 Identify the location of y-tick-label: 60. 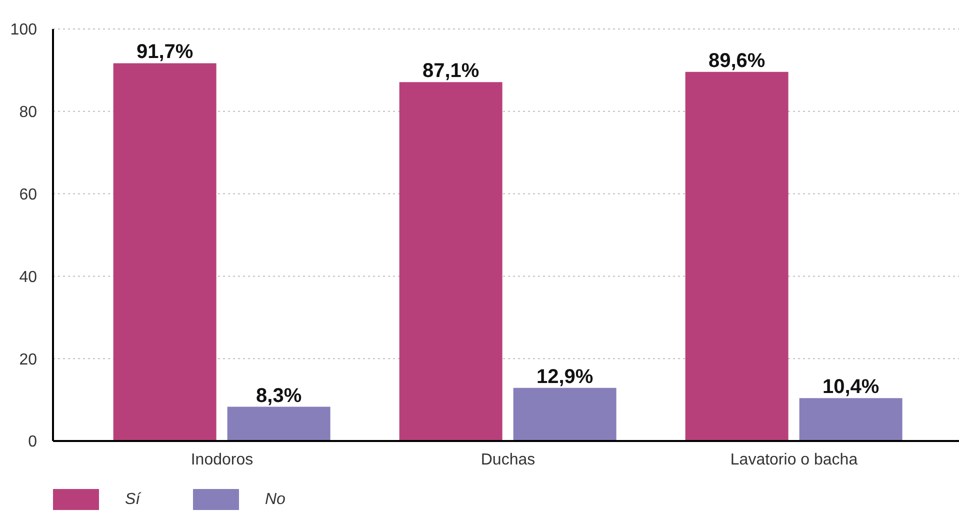
(28, 195).